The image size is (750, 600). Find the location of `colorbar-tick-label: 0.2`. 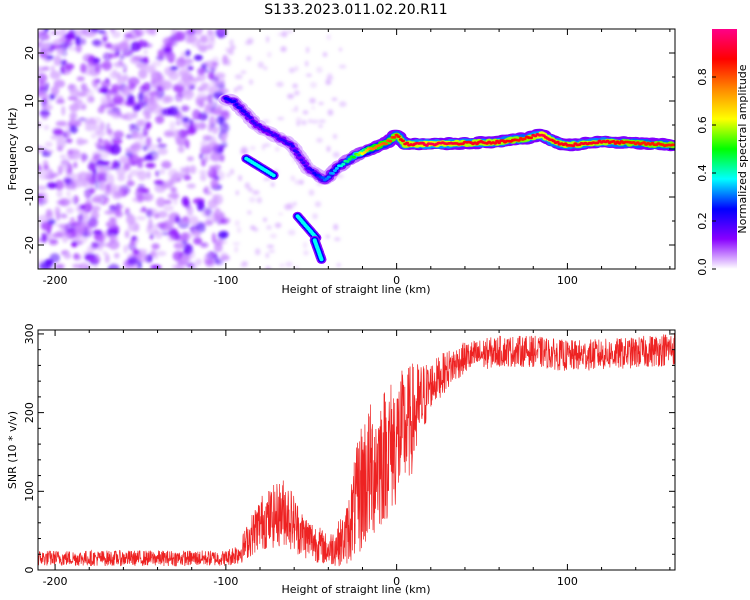

colorbar-tick-label: 0.2 is located at coordinates (702, 221).